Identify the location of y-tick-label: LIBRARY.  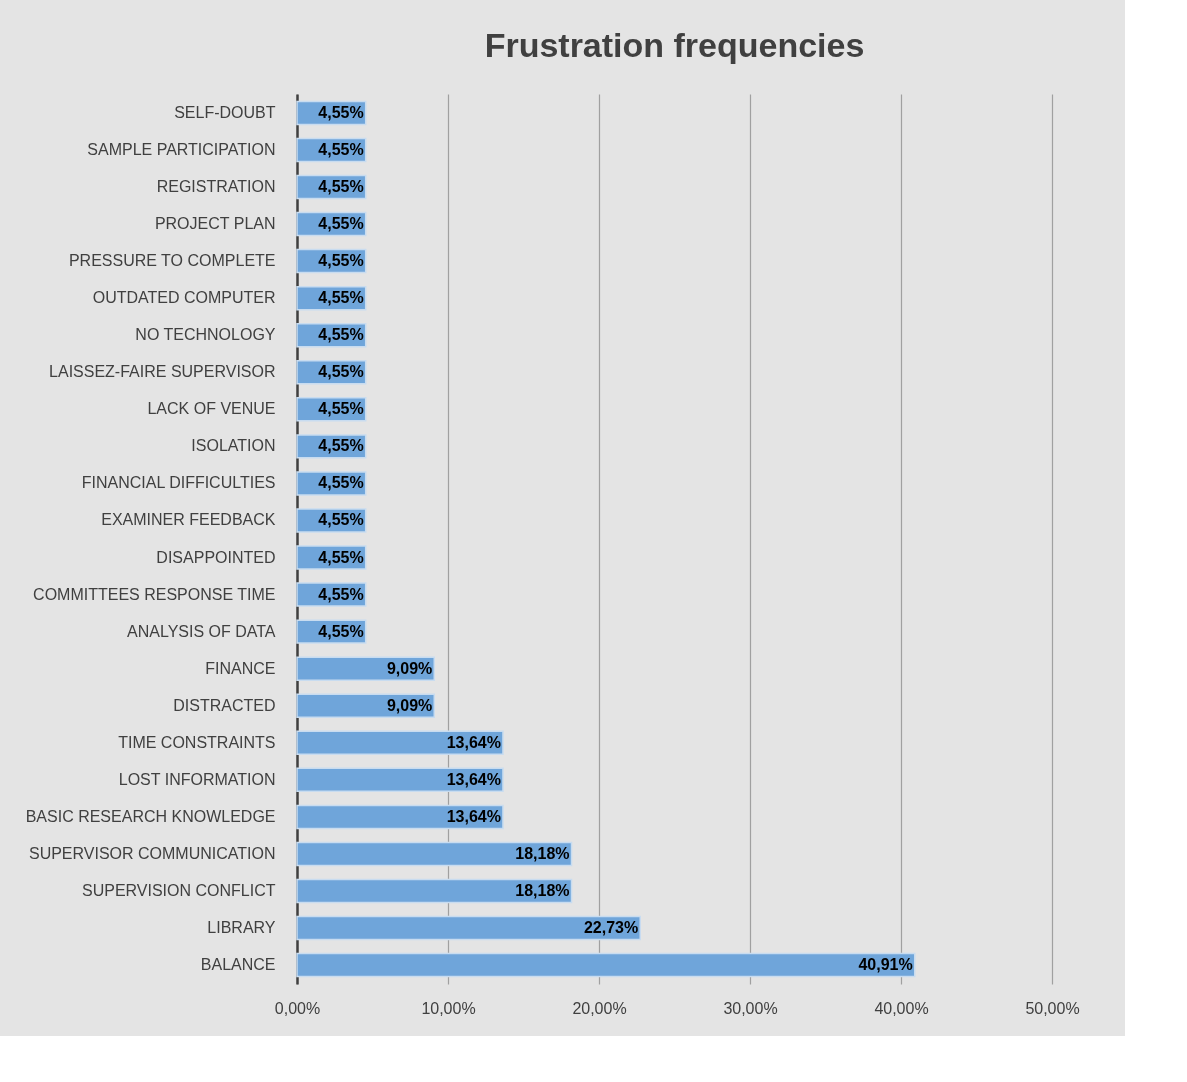
(241, 928).